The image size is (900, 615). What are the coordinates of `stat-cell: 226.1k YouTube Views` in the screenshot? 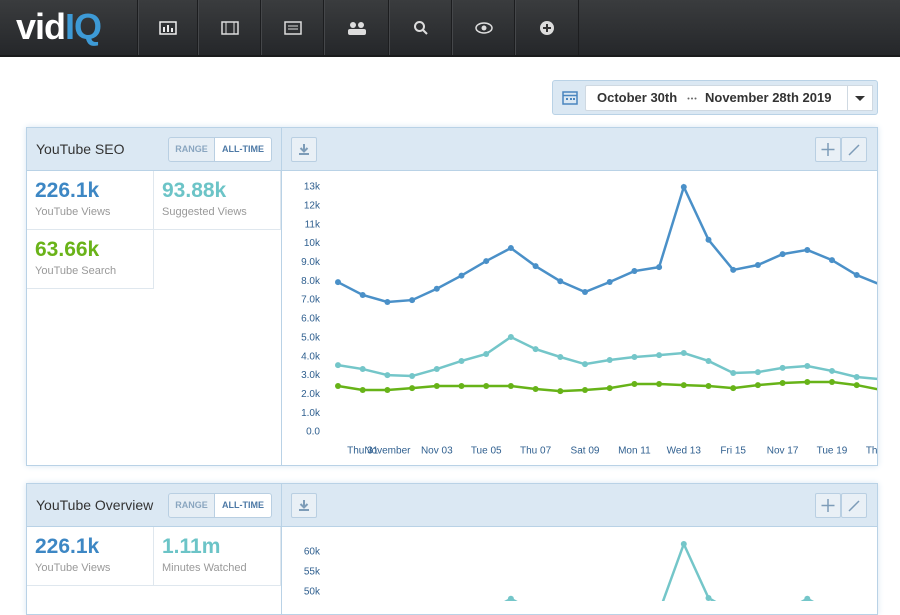 It's located at (90, 200).